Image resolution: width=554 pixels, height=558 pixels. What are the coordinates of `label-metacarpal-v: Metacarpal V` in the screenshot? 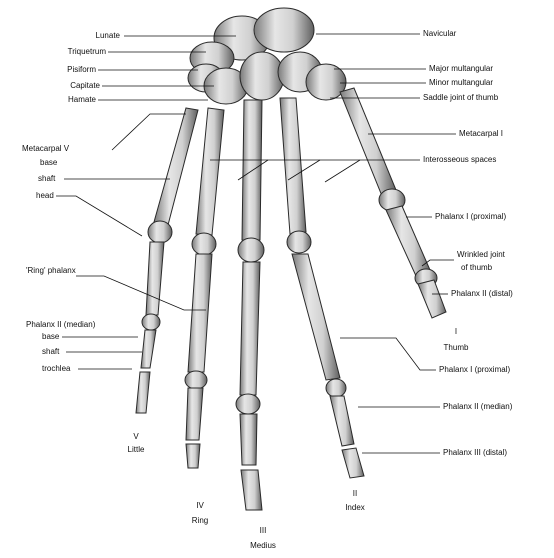 It's located at (46, 148).